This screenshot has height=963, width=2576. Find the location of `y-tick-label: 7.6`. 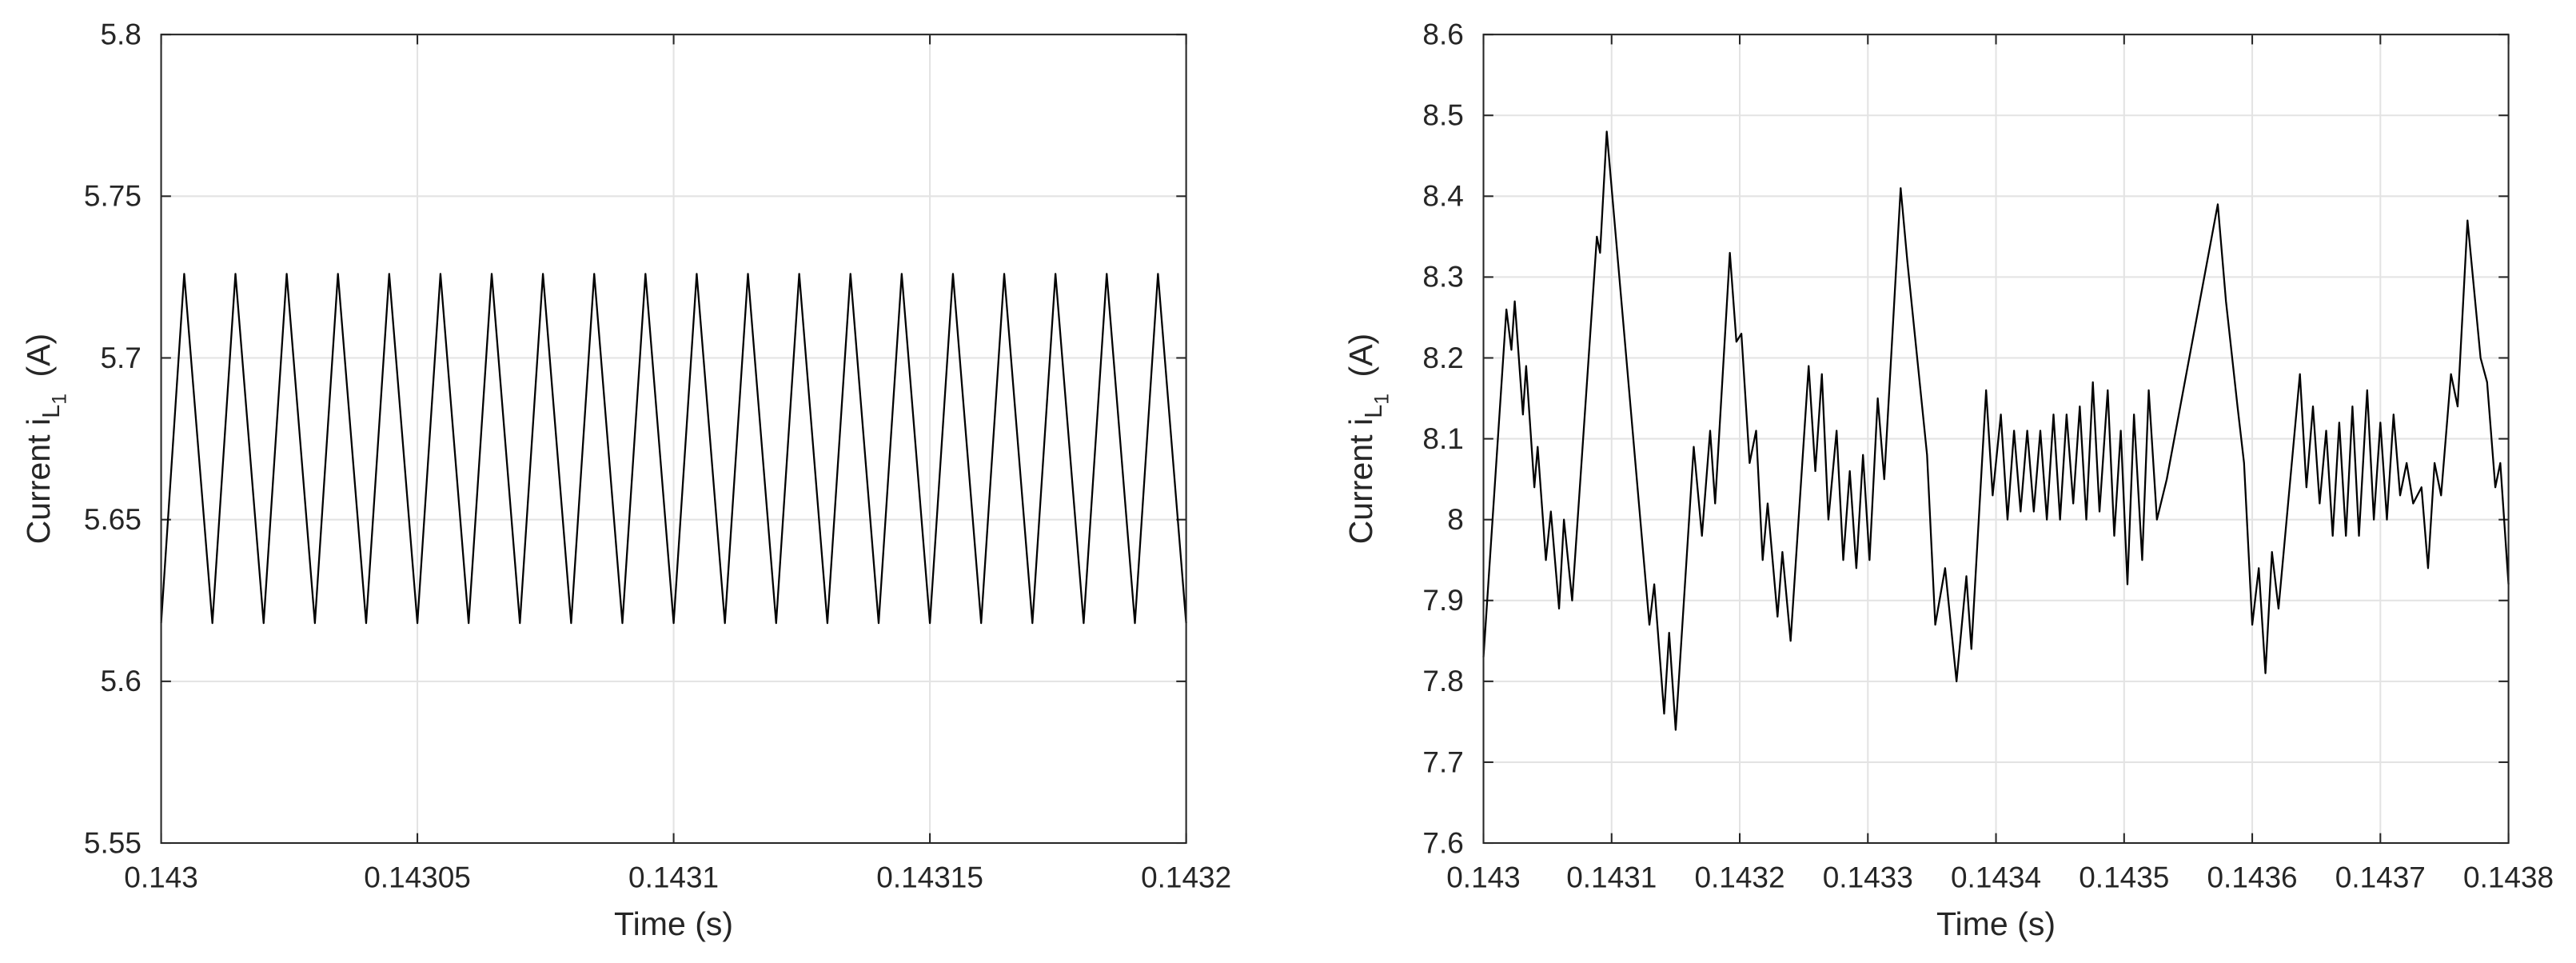

y-tick-label: 7.6 is located at coordinates (1442, 842).